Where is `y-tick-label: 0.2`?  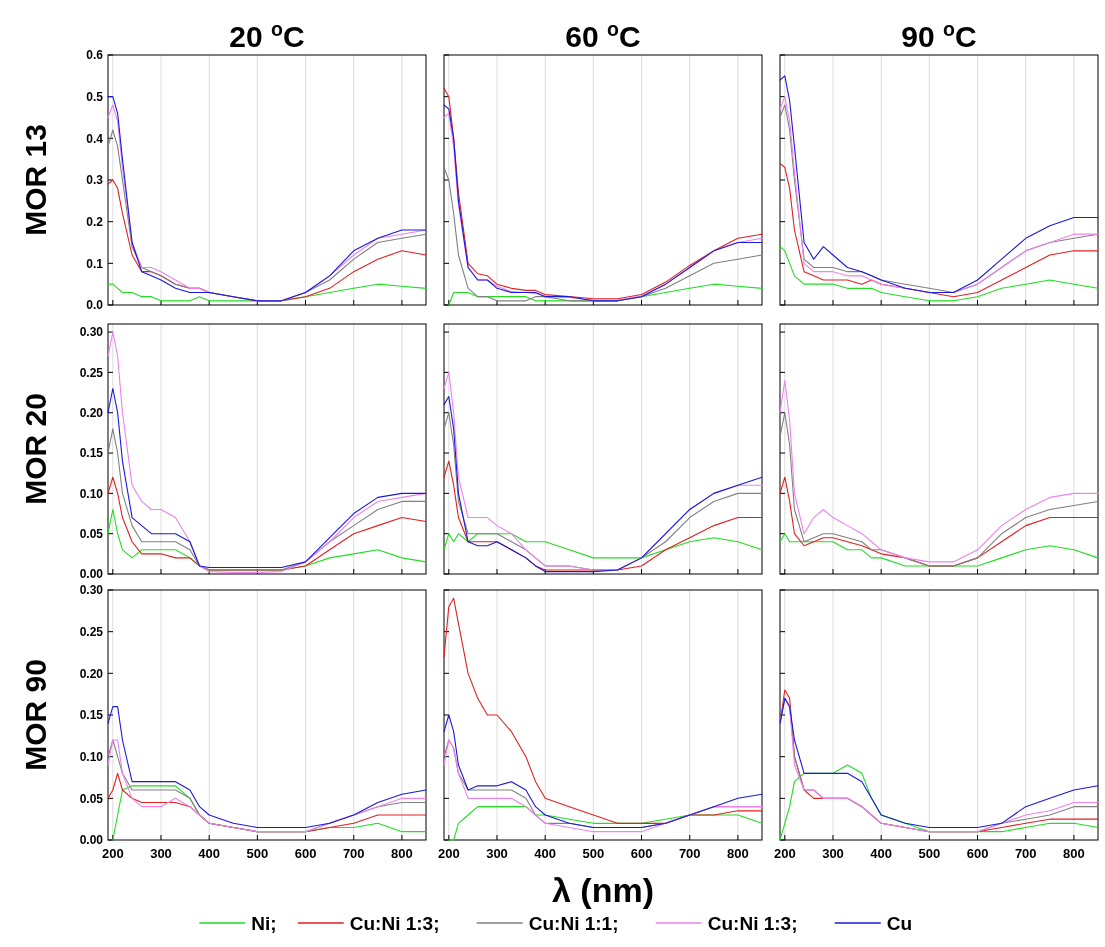
y-tick-label: 0.2 is located at coordinates (95, 221).